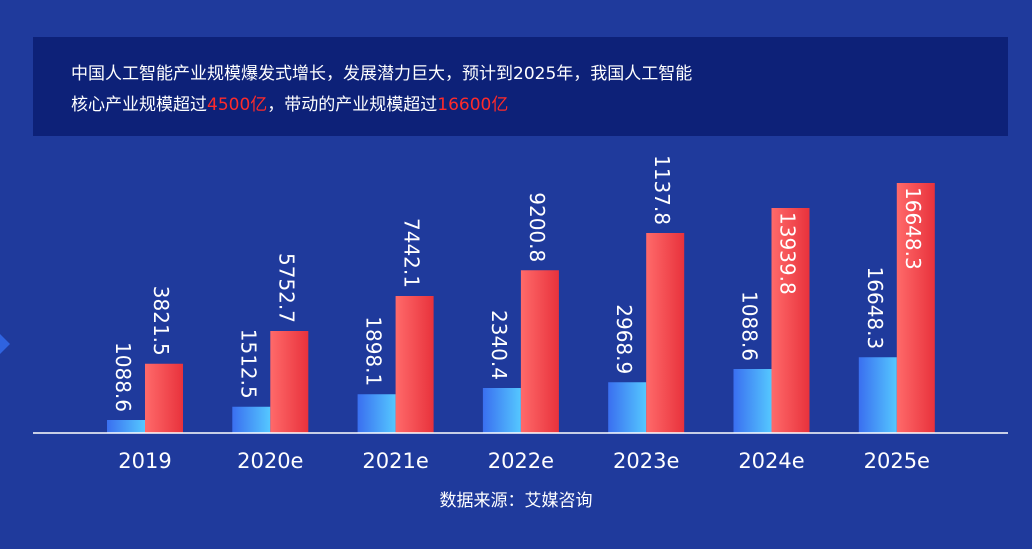 This screenshot has width=1032, height=549. Describe the element at coordinates (5, 344) in the screenshot. I see `side-arrow-icon` at that location.